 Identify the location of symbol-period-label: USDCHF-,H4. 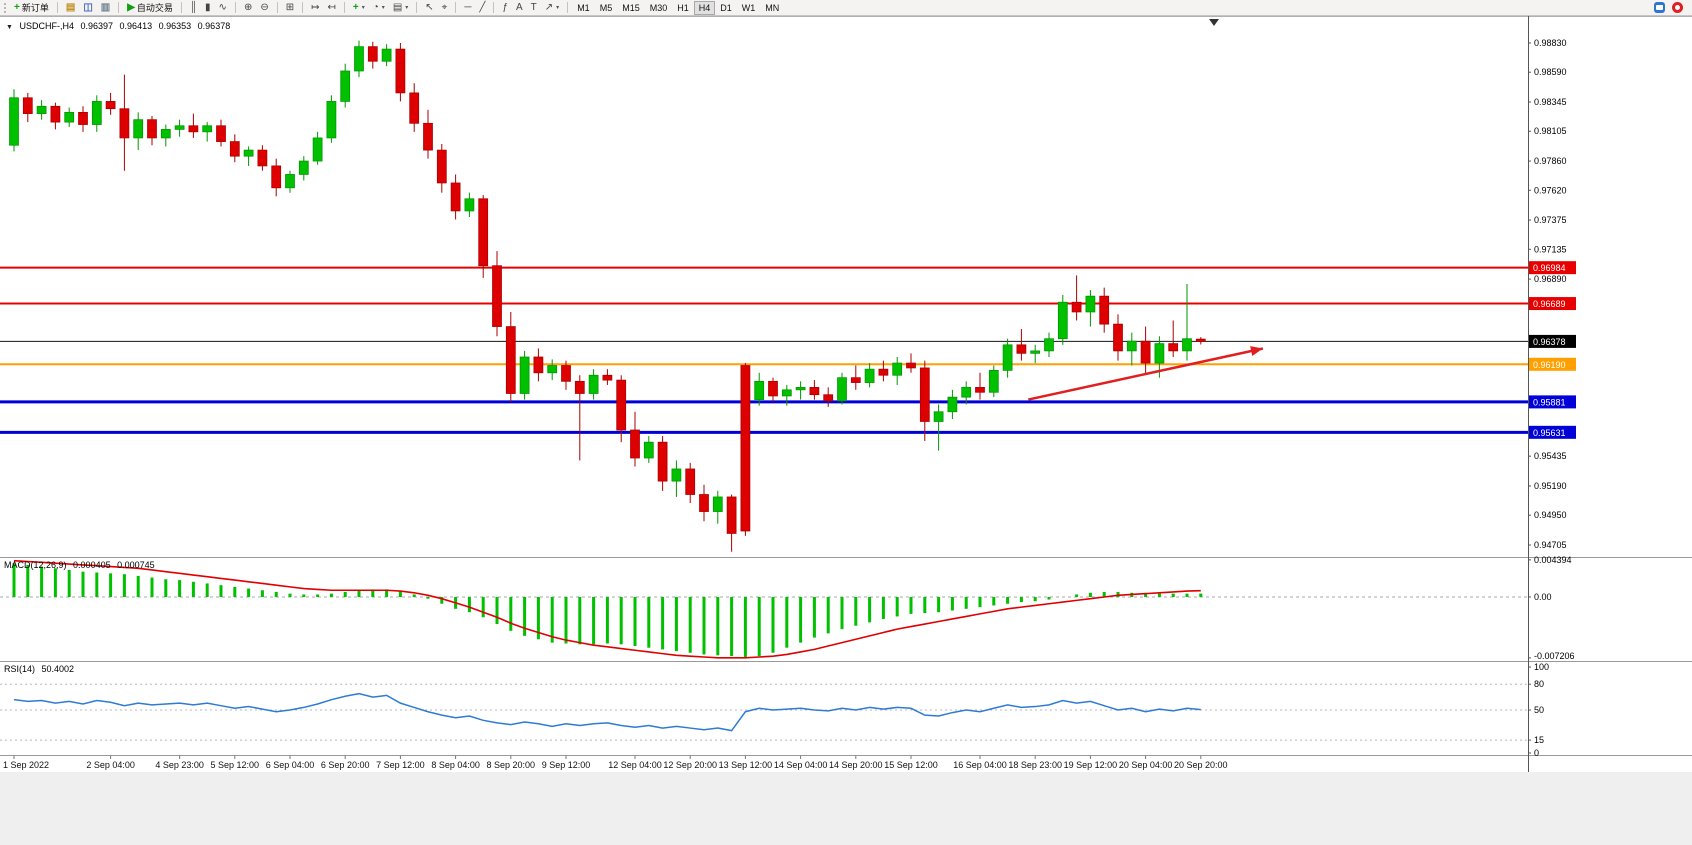
(46, 26).